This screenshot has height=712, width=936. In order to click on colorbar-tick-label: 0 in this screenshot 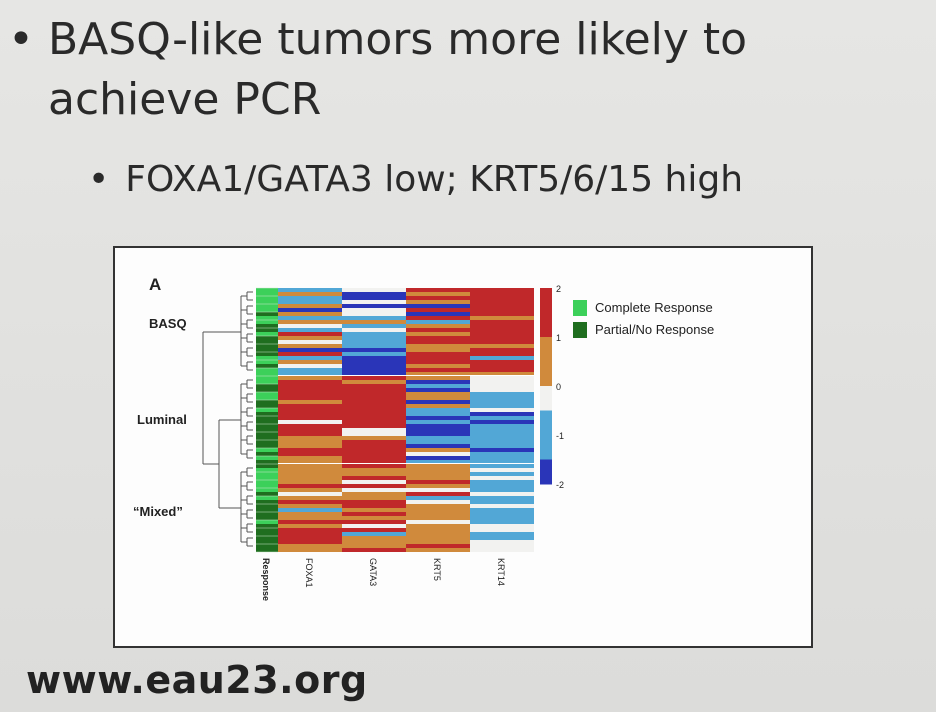, I will do `click(558, 387)`.